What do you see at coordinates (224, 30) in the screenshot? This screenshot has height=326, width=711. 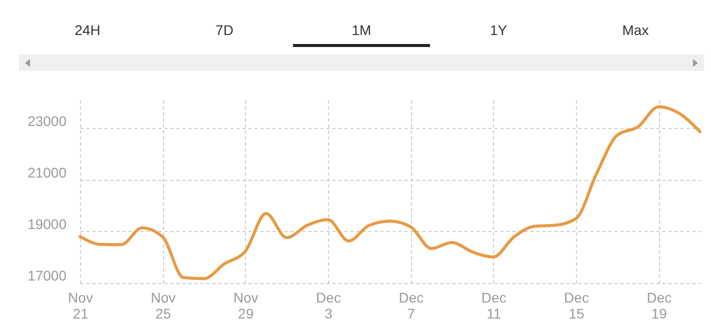 I see `text: 7D` at bounding box center [224, 30].